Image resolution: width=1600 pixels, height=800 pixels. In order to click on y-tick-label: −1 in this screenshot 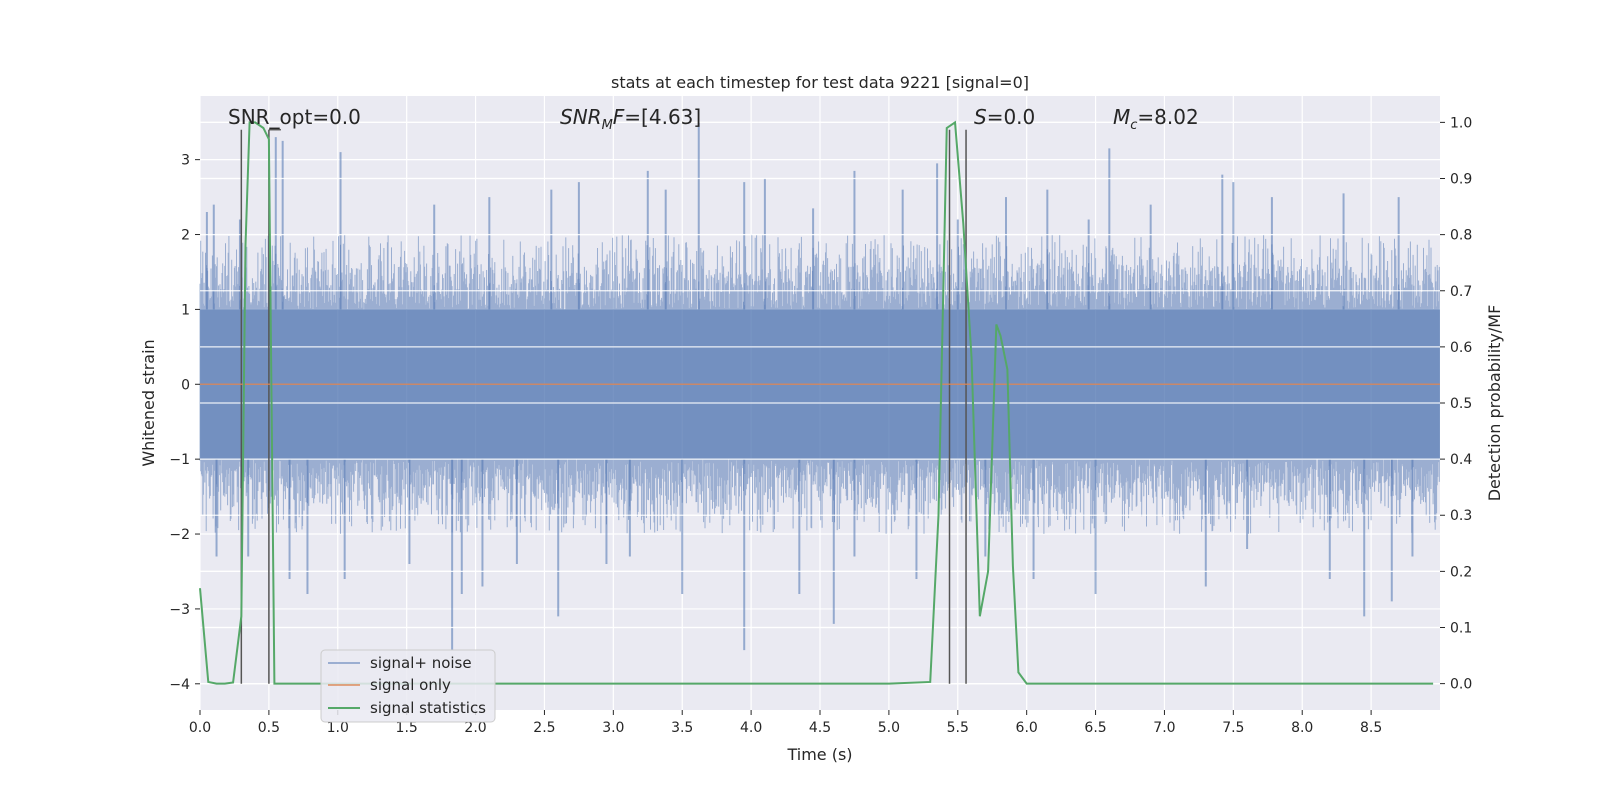, I will do `click(179, 460)`.